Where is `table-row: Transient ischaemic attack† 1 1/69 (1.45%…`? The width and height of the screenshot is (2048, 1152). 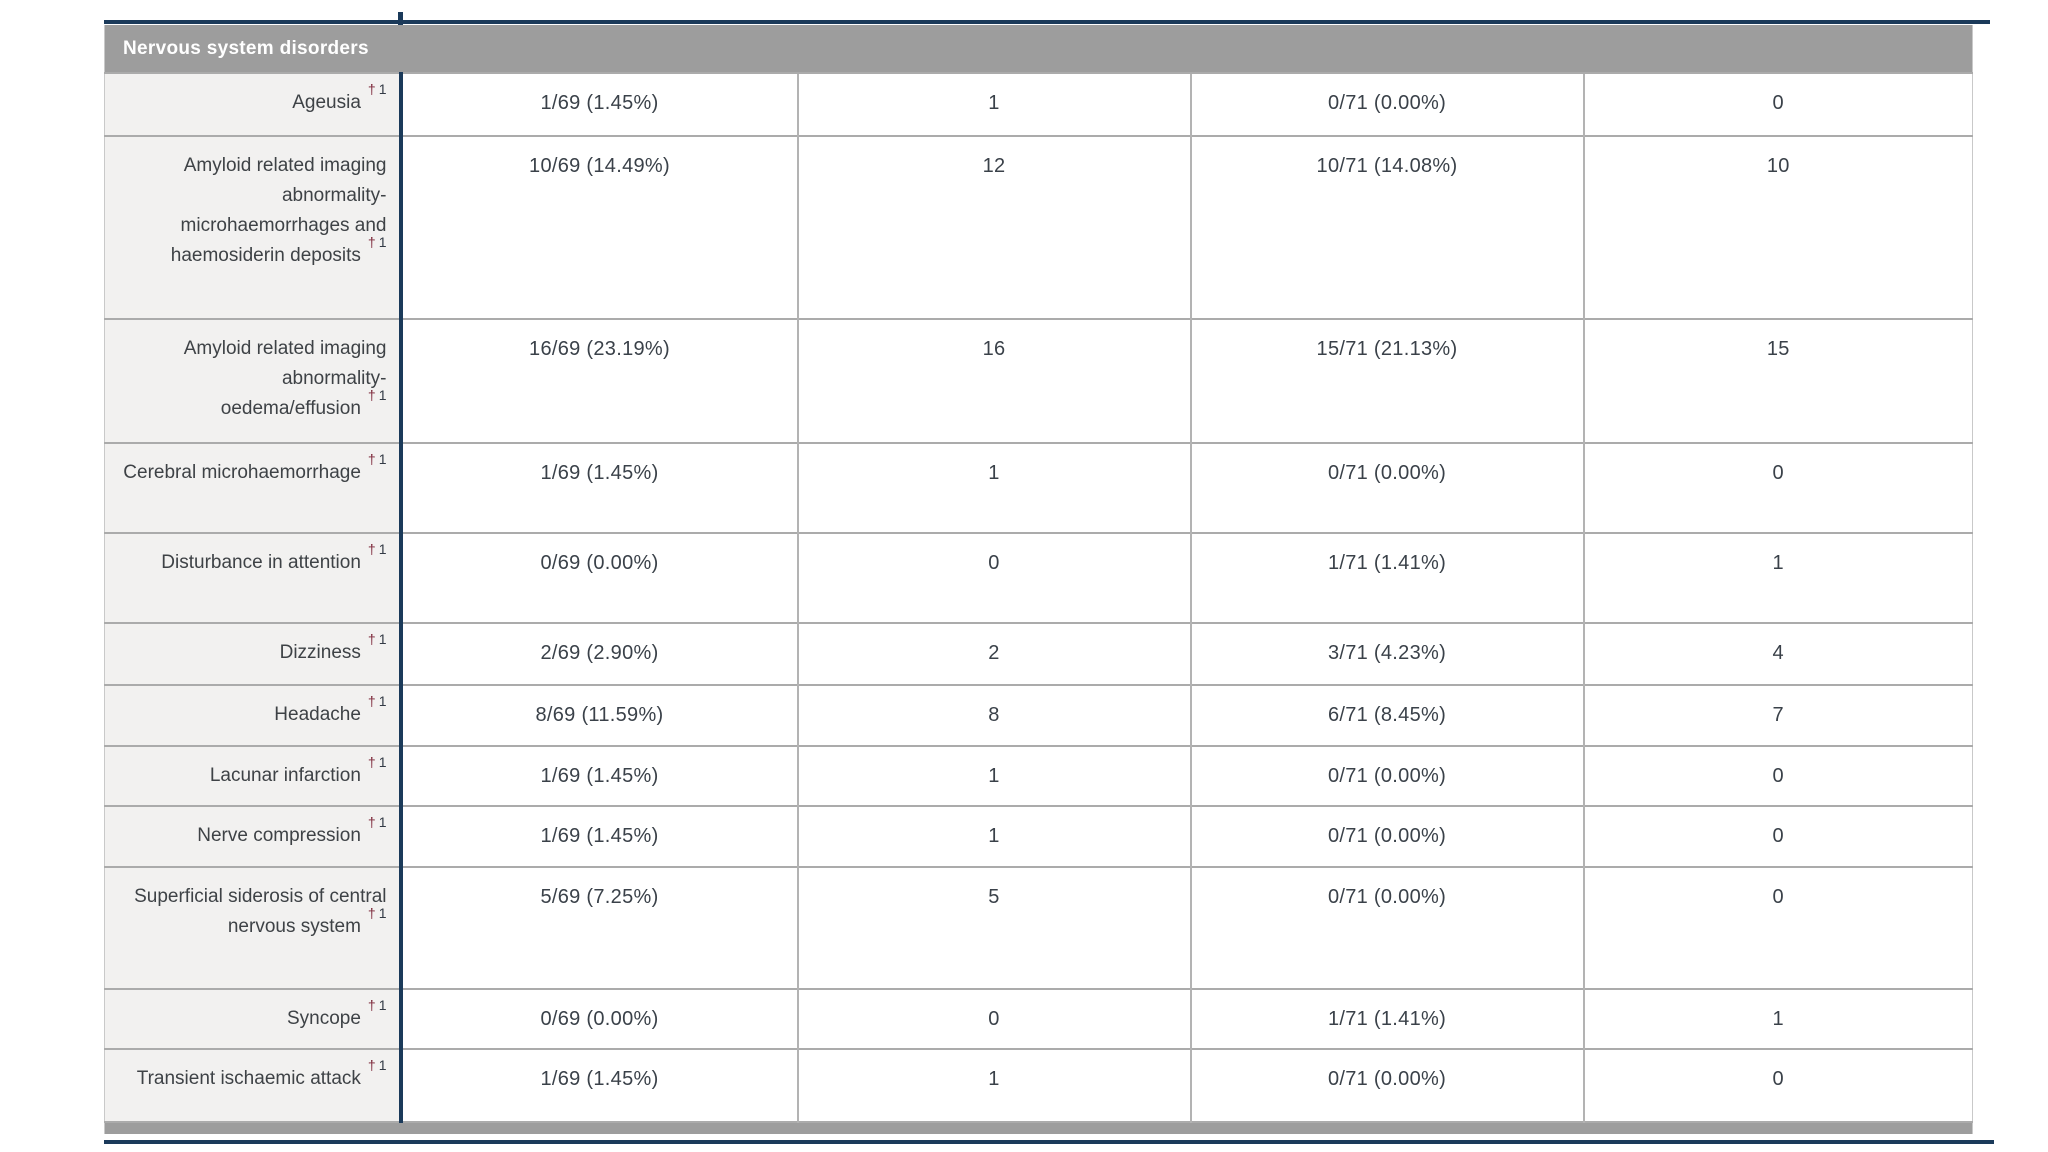
table-row: Transient ischaemic attack† 1 1/69 (1.45%… is located at coordinates (1038, 1085).